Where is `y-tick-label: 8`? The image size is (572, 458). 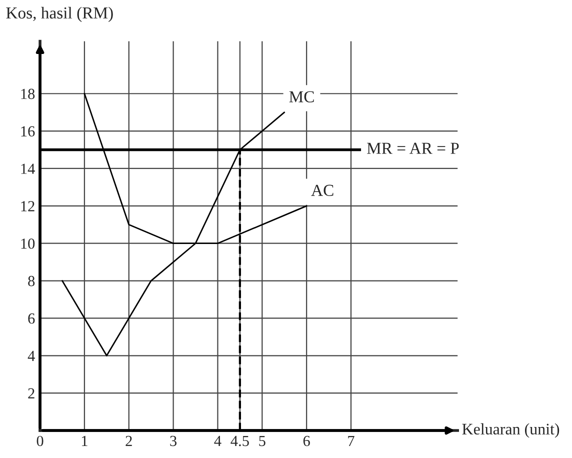
y-tick-label: 8 is located at coordinates (31, 281).